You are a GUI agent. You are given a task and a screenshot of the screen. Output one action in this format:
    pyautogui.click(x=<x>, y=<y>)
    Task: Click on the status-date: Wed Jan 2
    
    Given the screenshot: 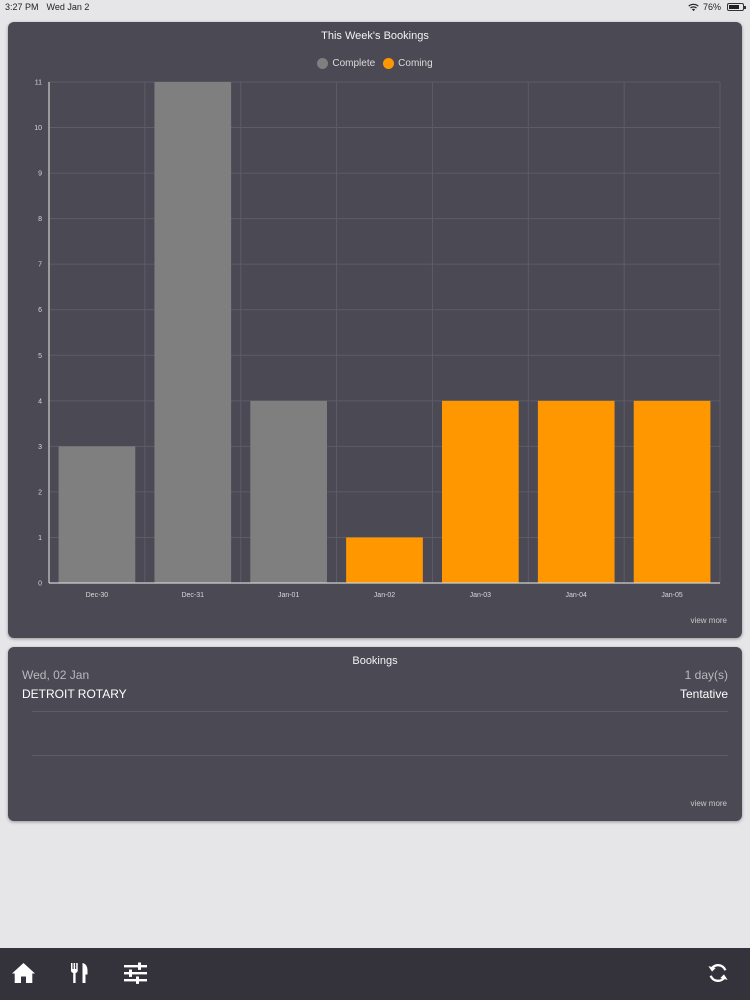 What is the action you would take?
    pyautogui.click(x=68, y=7)
    